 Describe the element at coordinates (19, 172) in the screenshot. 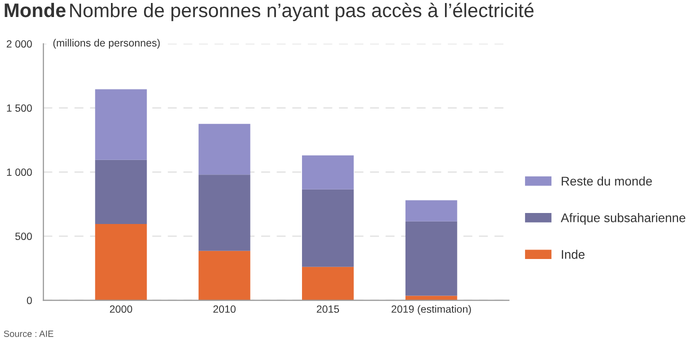

I see `y-tick-label: 1 000` at that location.